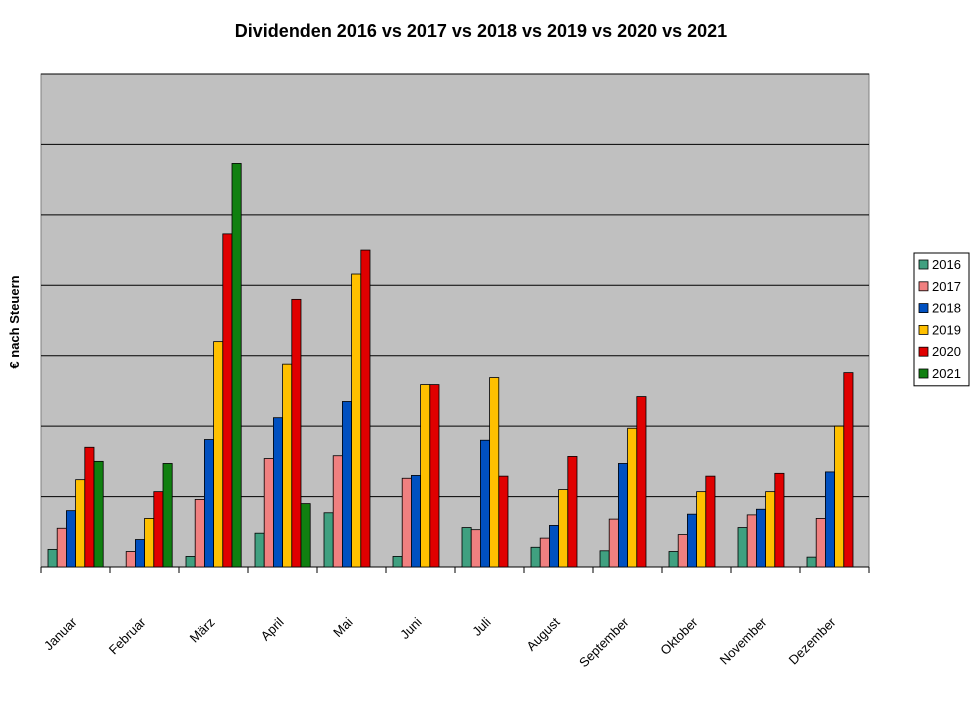  I want to click on x-tick-label: Januar, so click(60, 633).